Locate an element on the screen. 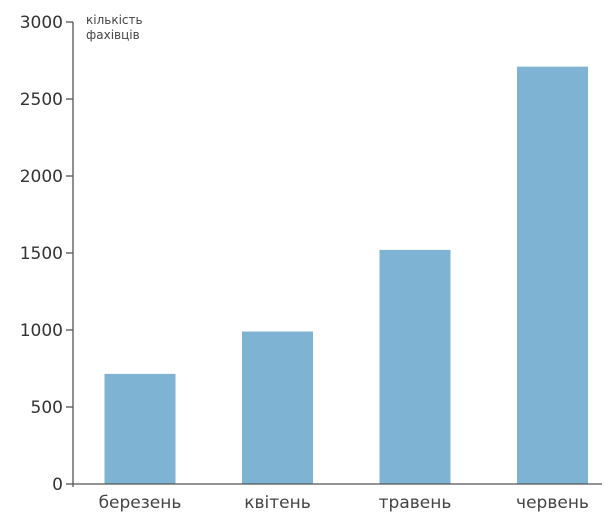 Image resolution: width=616 pixels, height=513 pixels. y-axis: 0 500 1000 1500 2000 2500 3000 is located at coordinates (47, 254).